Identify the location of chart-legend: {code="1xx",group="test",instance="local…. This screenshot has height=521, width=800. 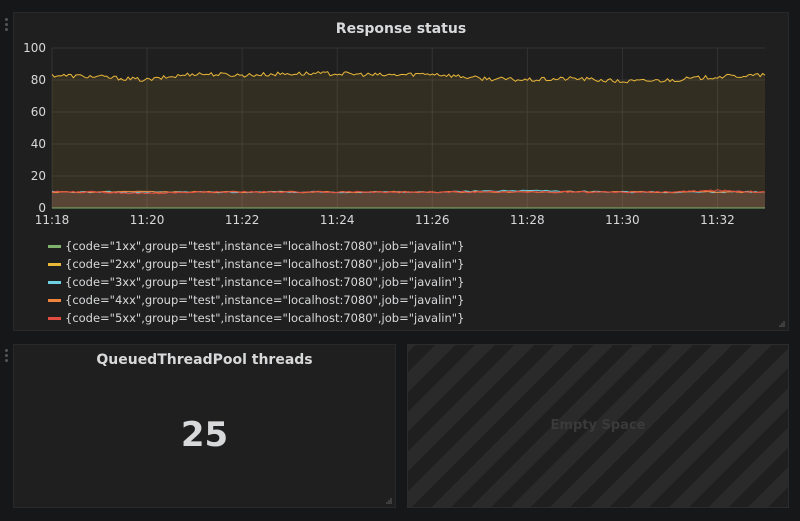
(256, 282).